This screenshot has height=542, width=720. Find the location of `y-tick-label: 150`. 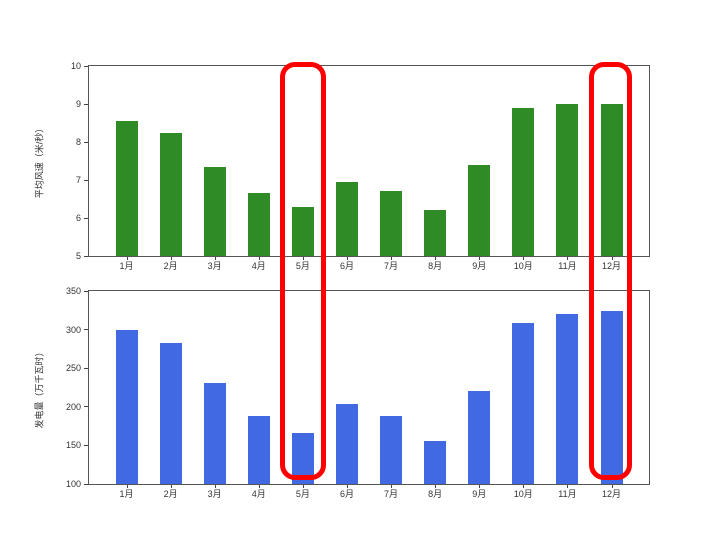

y-tick-label: 150 is located at coordinates (73, 445).